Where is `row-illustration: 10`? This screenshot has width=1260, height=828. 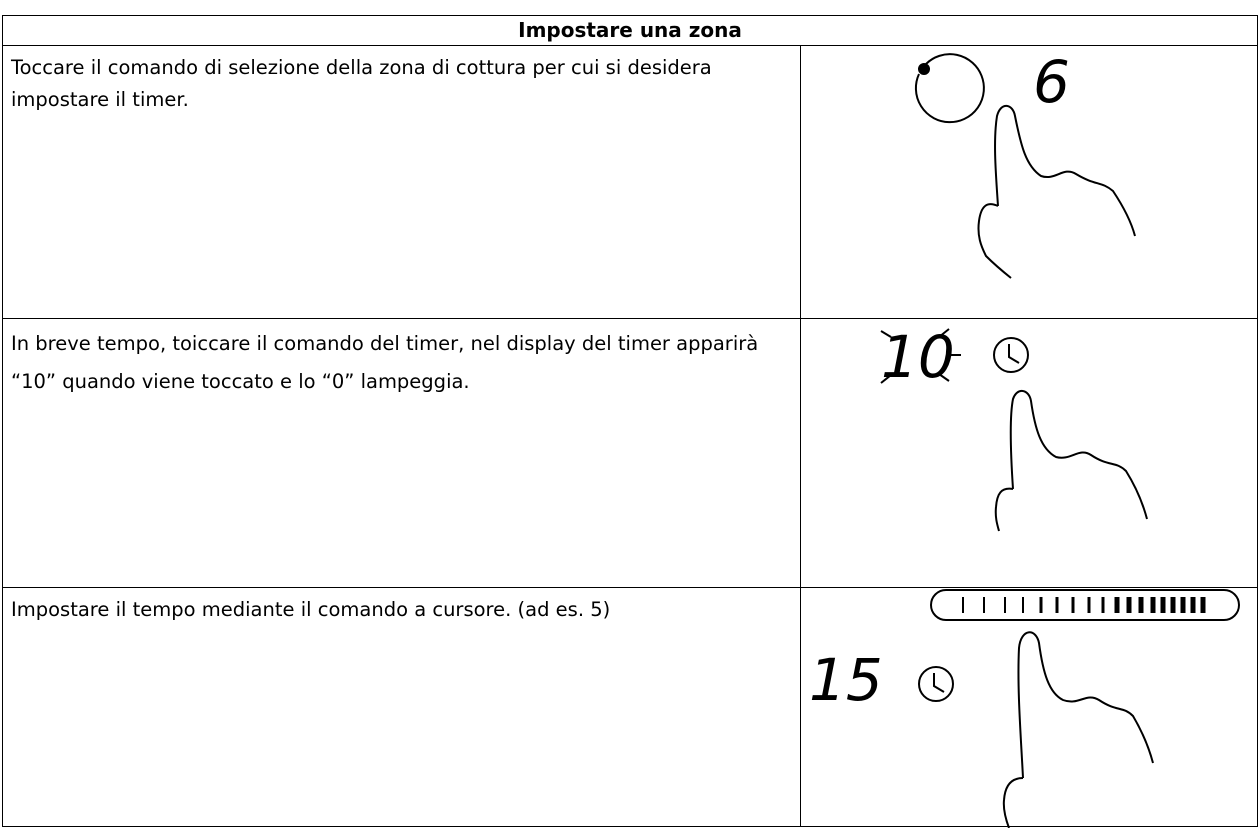
row-illustration: 10 is located at coordinates (1029, 453).